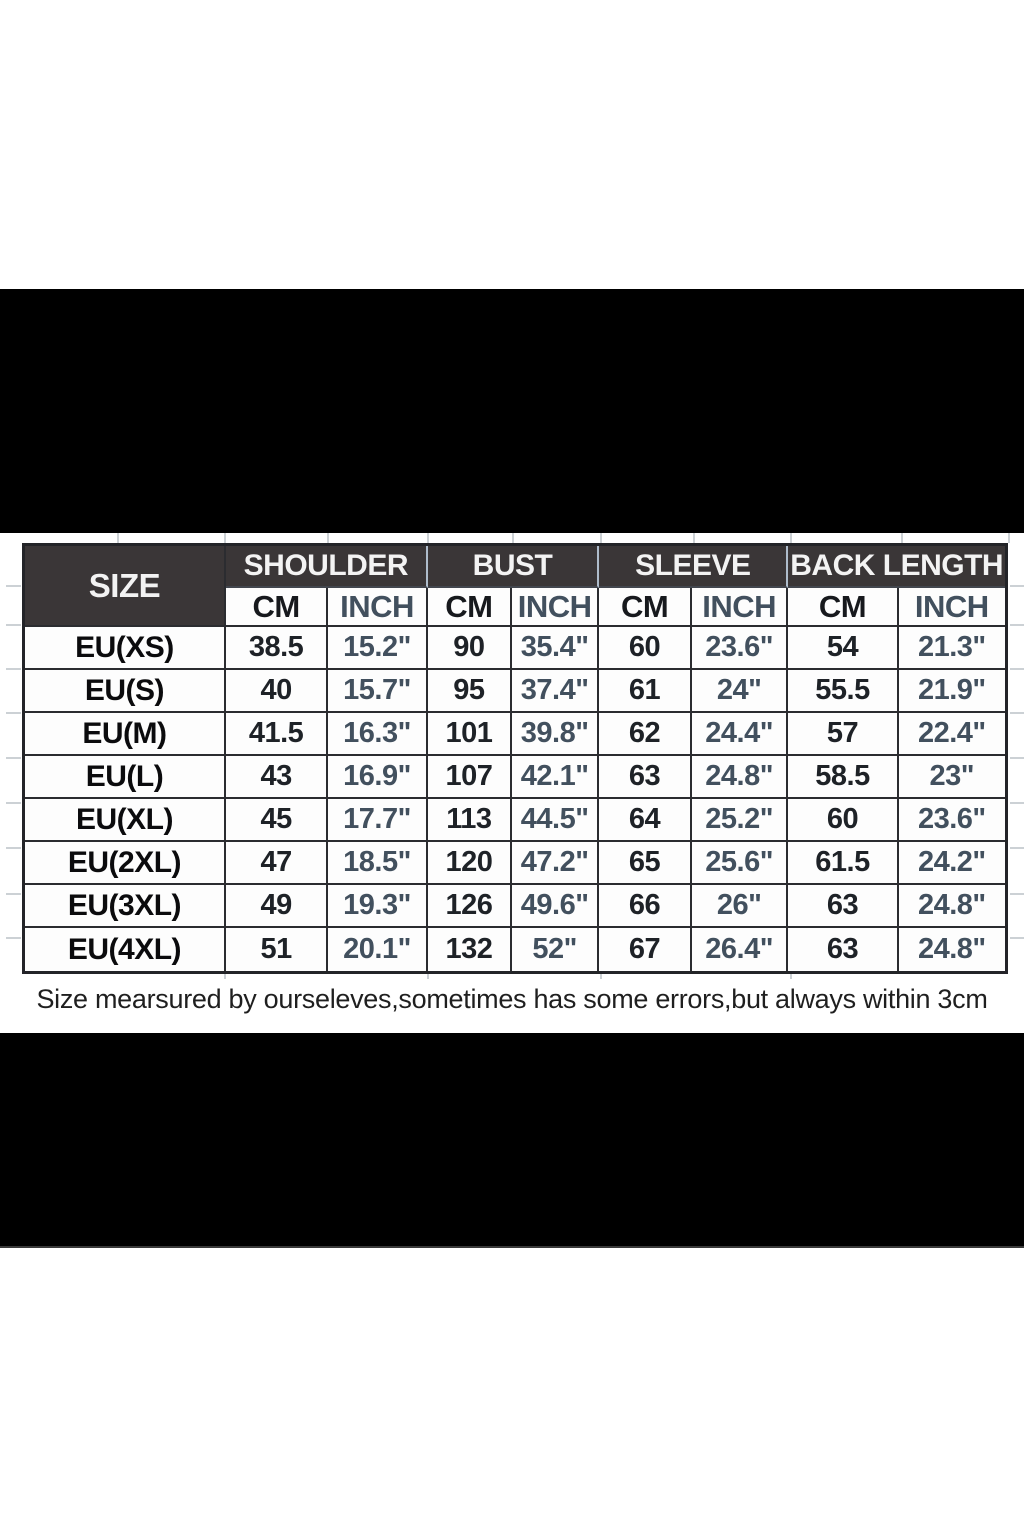 The image size is (1024, 1536). I want to click on bust-inch-cell: 44.5", so click(556, 820).